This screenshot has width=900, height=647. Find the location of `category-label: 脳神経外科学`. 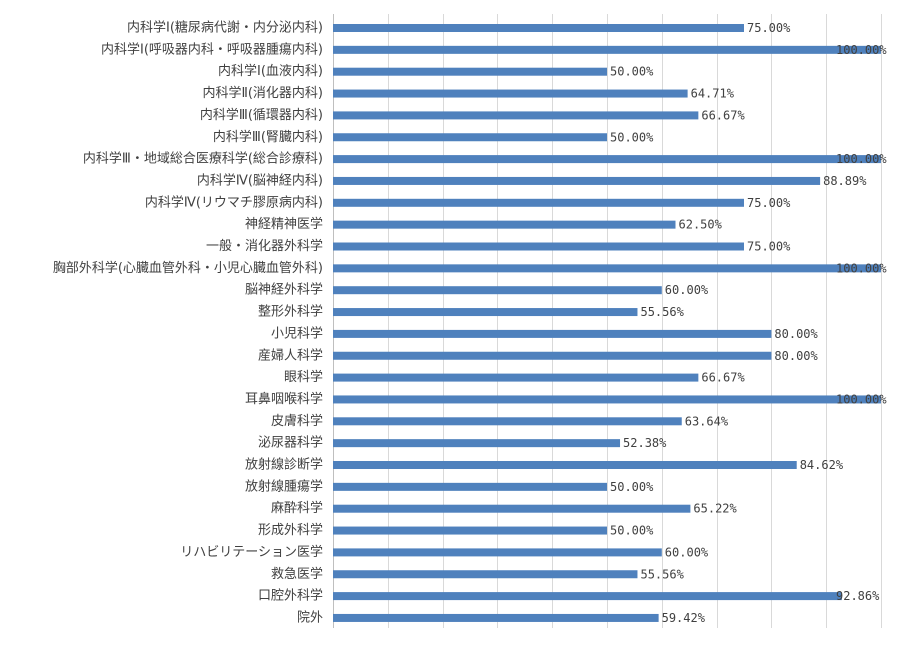

category-label: 脳神経外科学 is located at coordinates (284, 290).